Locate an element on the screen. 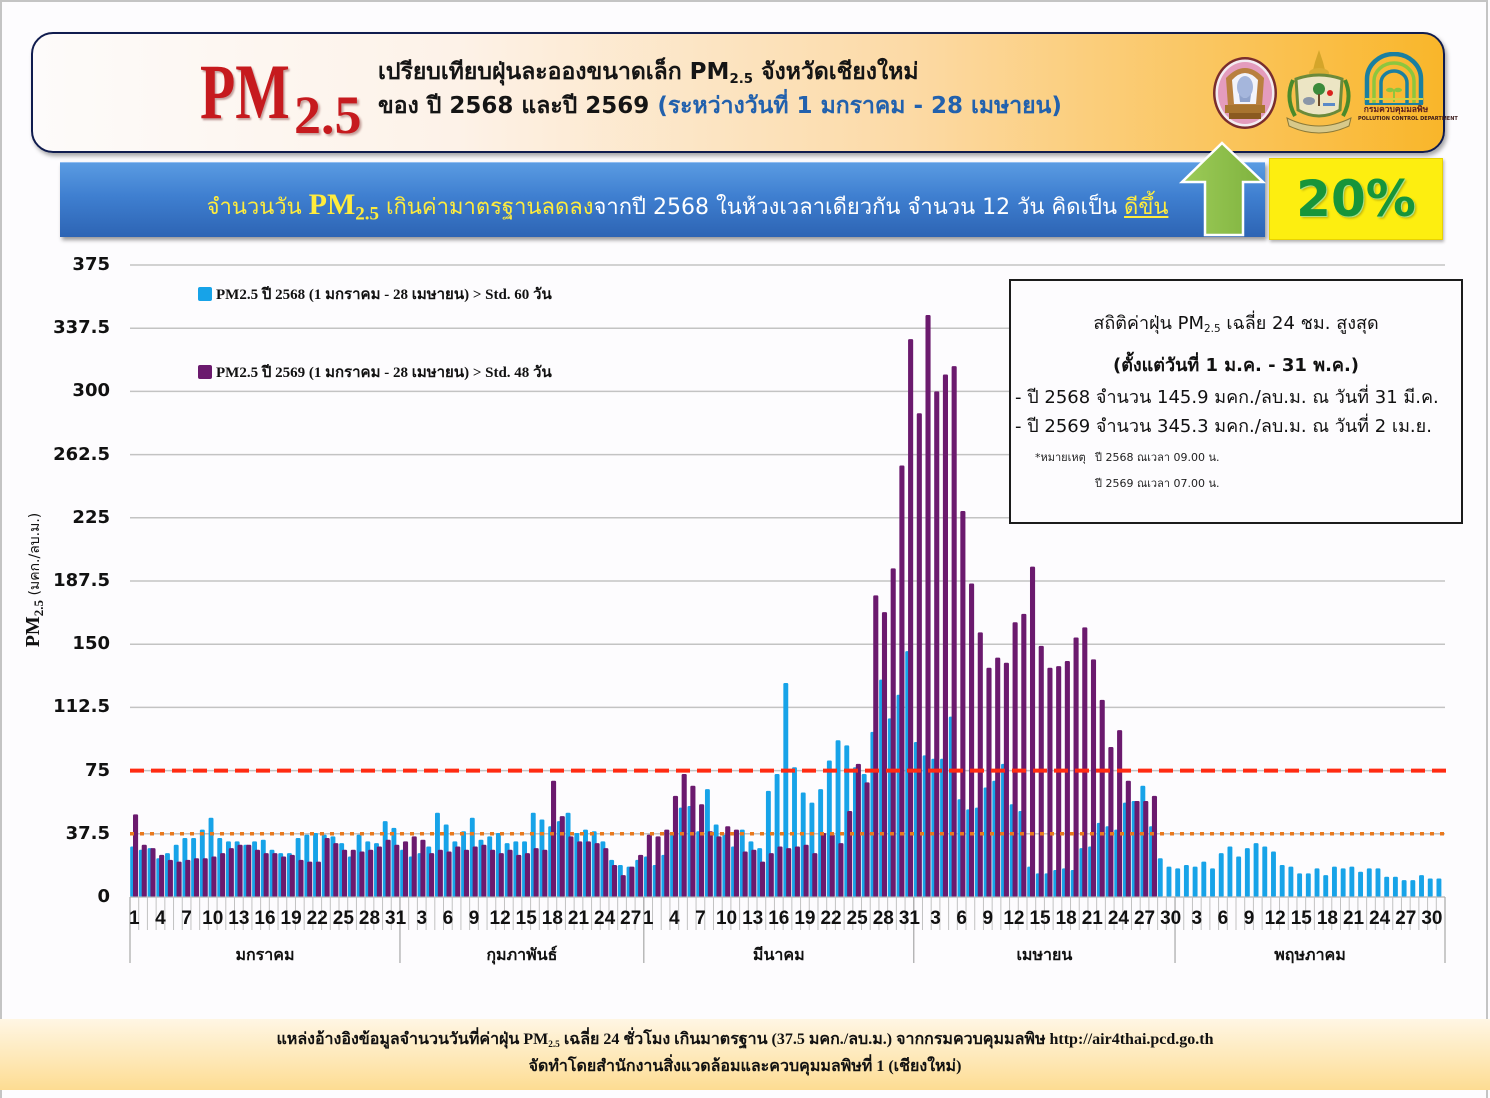 Image resolution: width=1490 pixels, height=1098 pixels. summary-banner is located at coordinates (662, 199).